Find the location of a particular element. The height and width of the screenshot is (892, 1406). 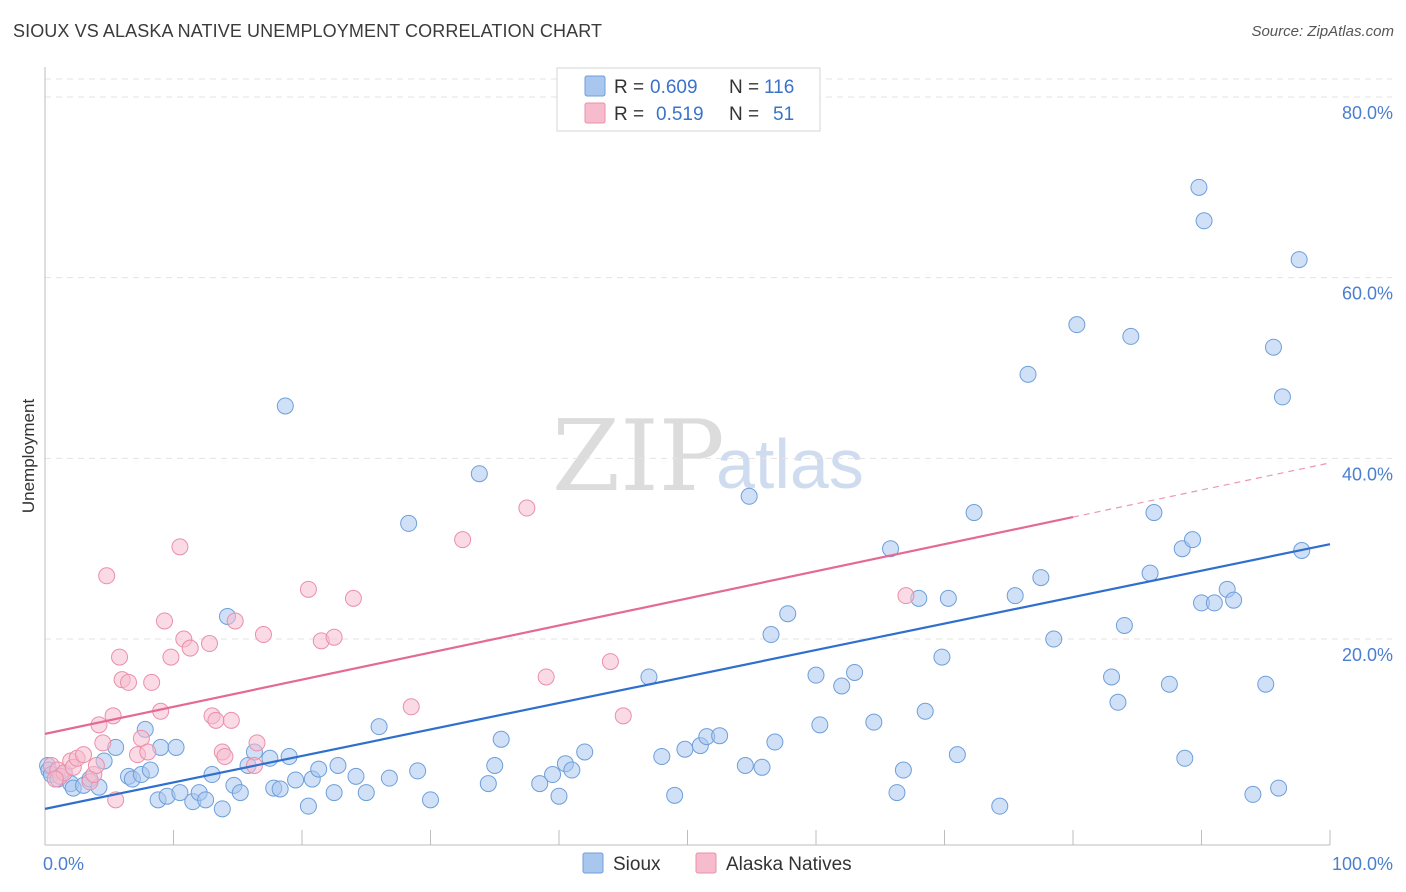

bottom-legend-label-sioux: Sioux is located at coordinates (637, 864).